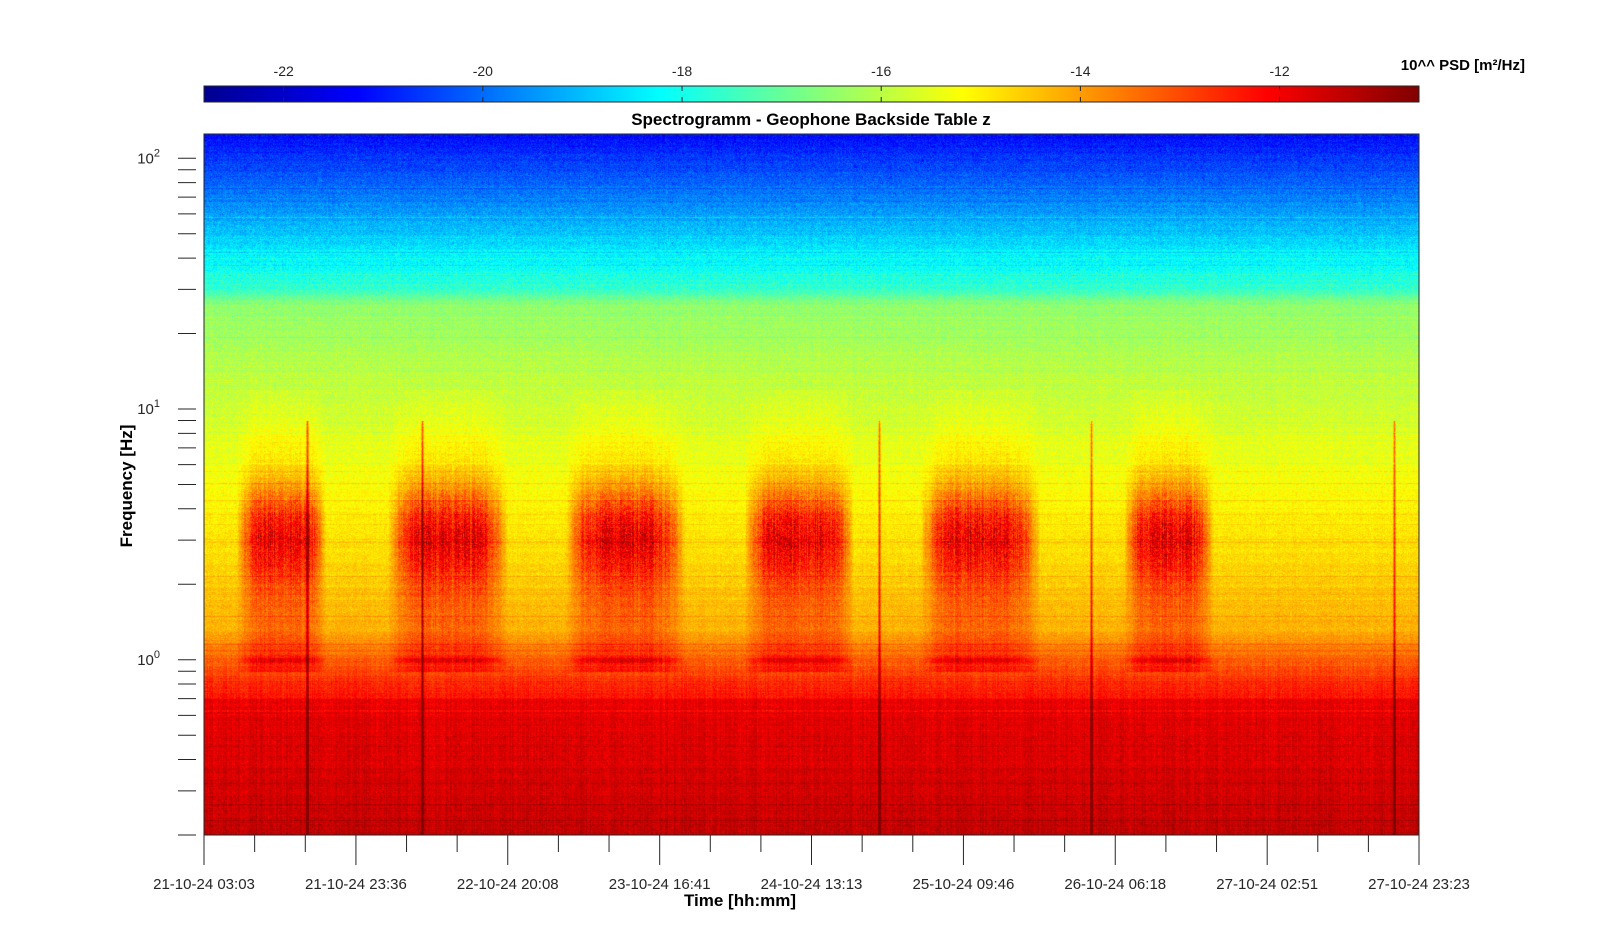 Image resolution: width=1600 pixels, height=948 pixels. Describe the element at coordinates (1115, 884) in the screenshot. I see `x-tick-label: 26-10-24 06:18` at that location.